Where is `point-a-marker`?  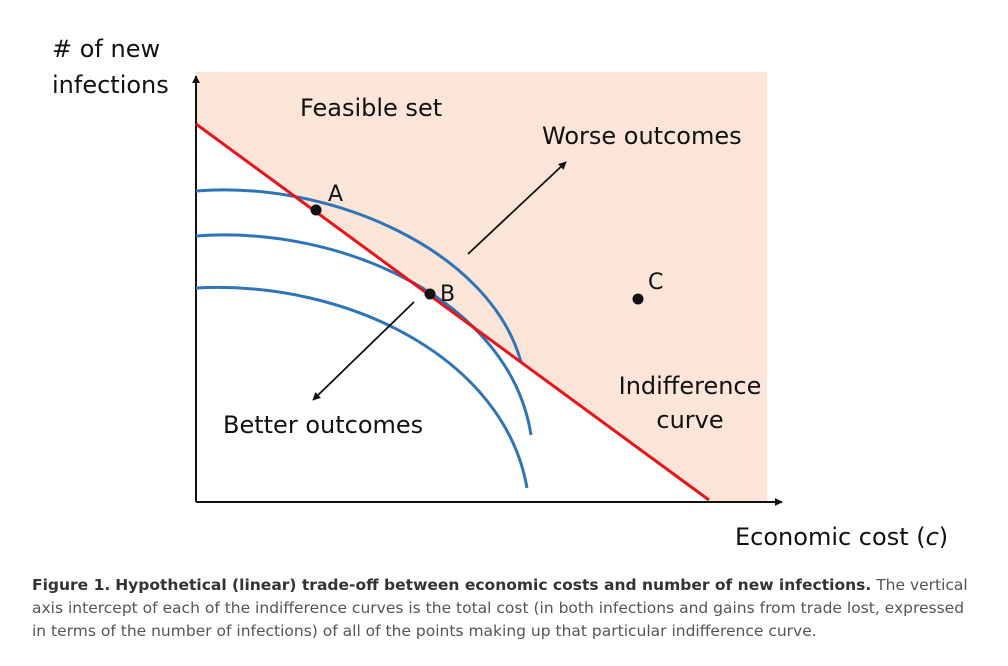
point-a-marker is located at coordinates (316, 210).